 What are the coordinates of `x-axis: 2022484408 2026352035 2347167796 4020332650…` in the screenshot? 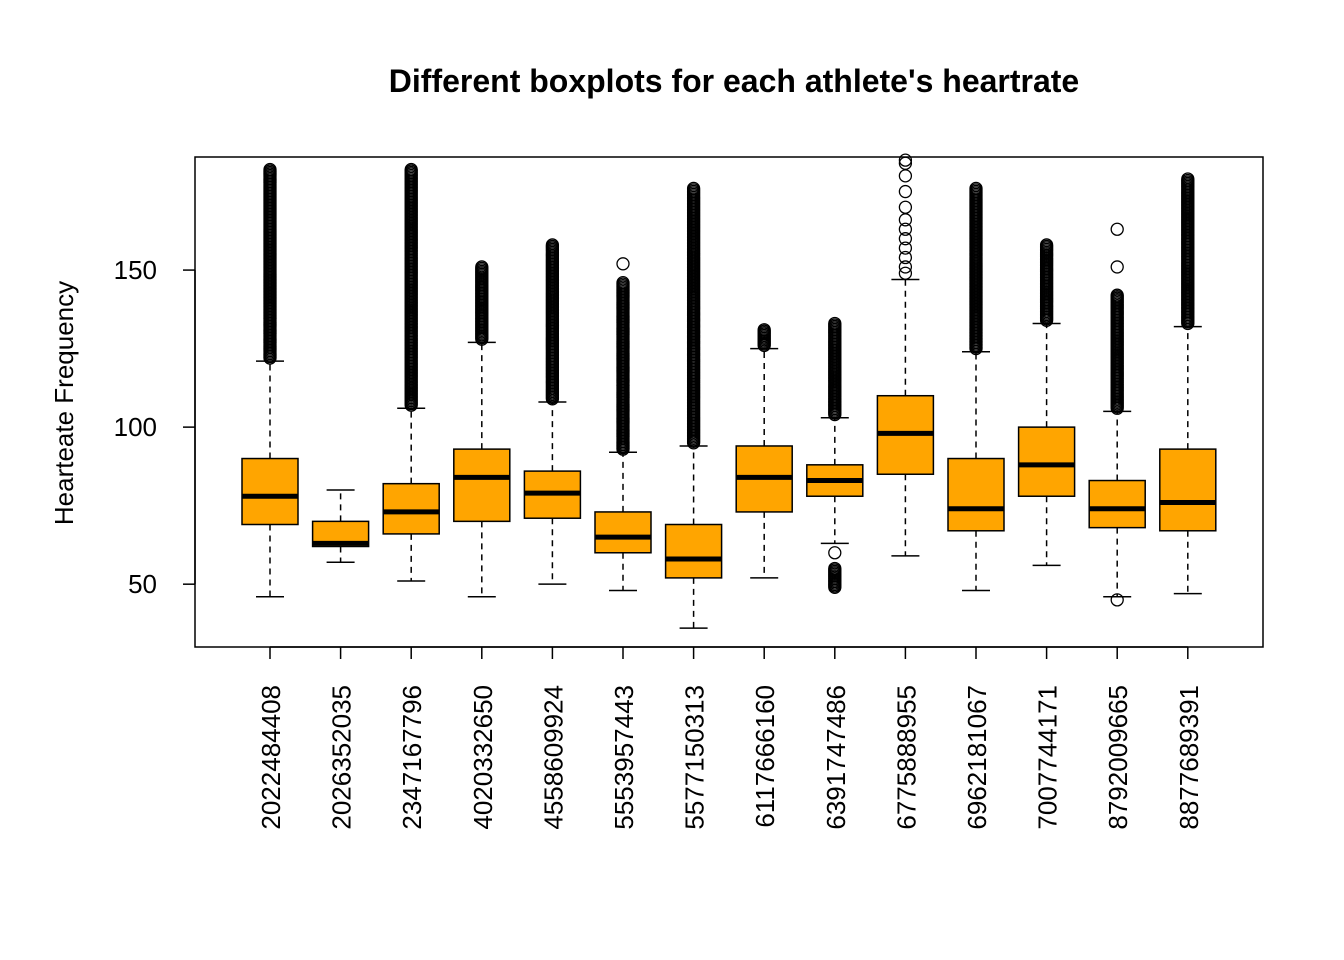 It's located at (730, 738).